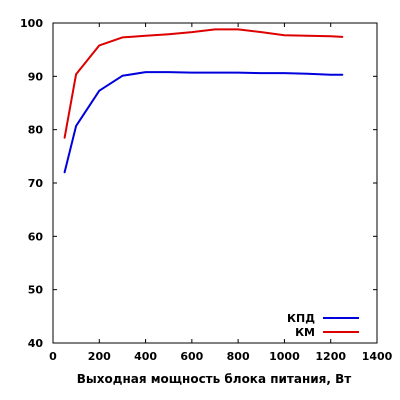 The image size is (400, 400). I want to click on y-tick-label: 40, so click(36, 343).